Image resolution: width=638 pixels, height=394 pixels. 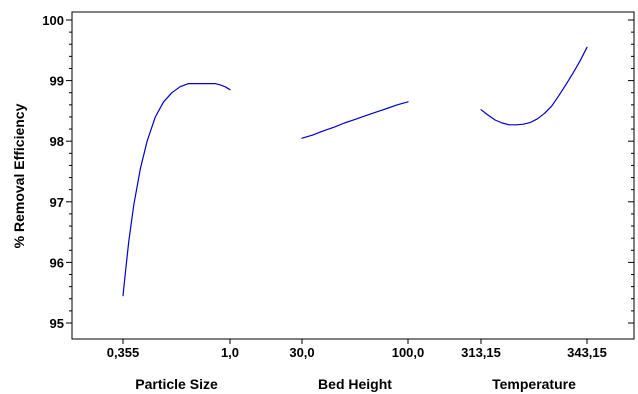 What do you see at coordinates (53, 20) in the screenshot?
I see `y-tick-label-100: 100` at bounding box center [53, 20].